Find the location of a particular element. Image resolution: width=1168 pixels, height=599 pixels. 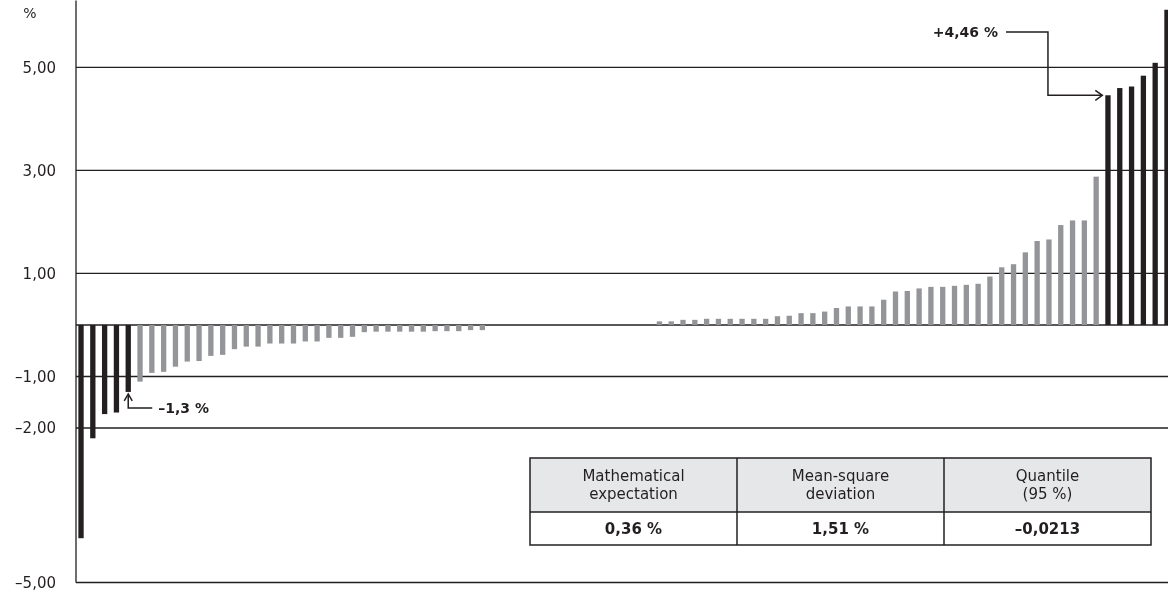

y-tick-label: 1,00 is located at coordinates (39, 273).